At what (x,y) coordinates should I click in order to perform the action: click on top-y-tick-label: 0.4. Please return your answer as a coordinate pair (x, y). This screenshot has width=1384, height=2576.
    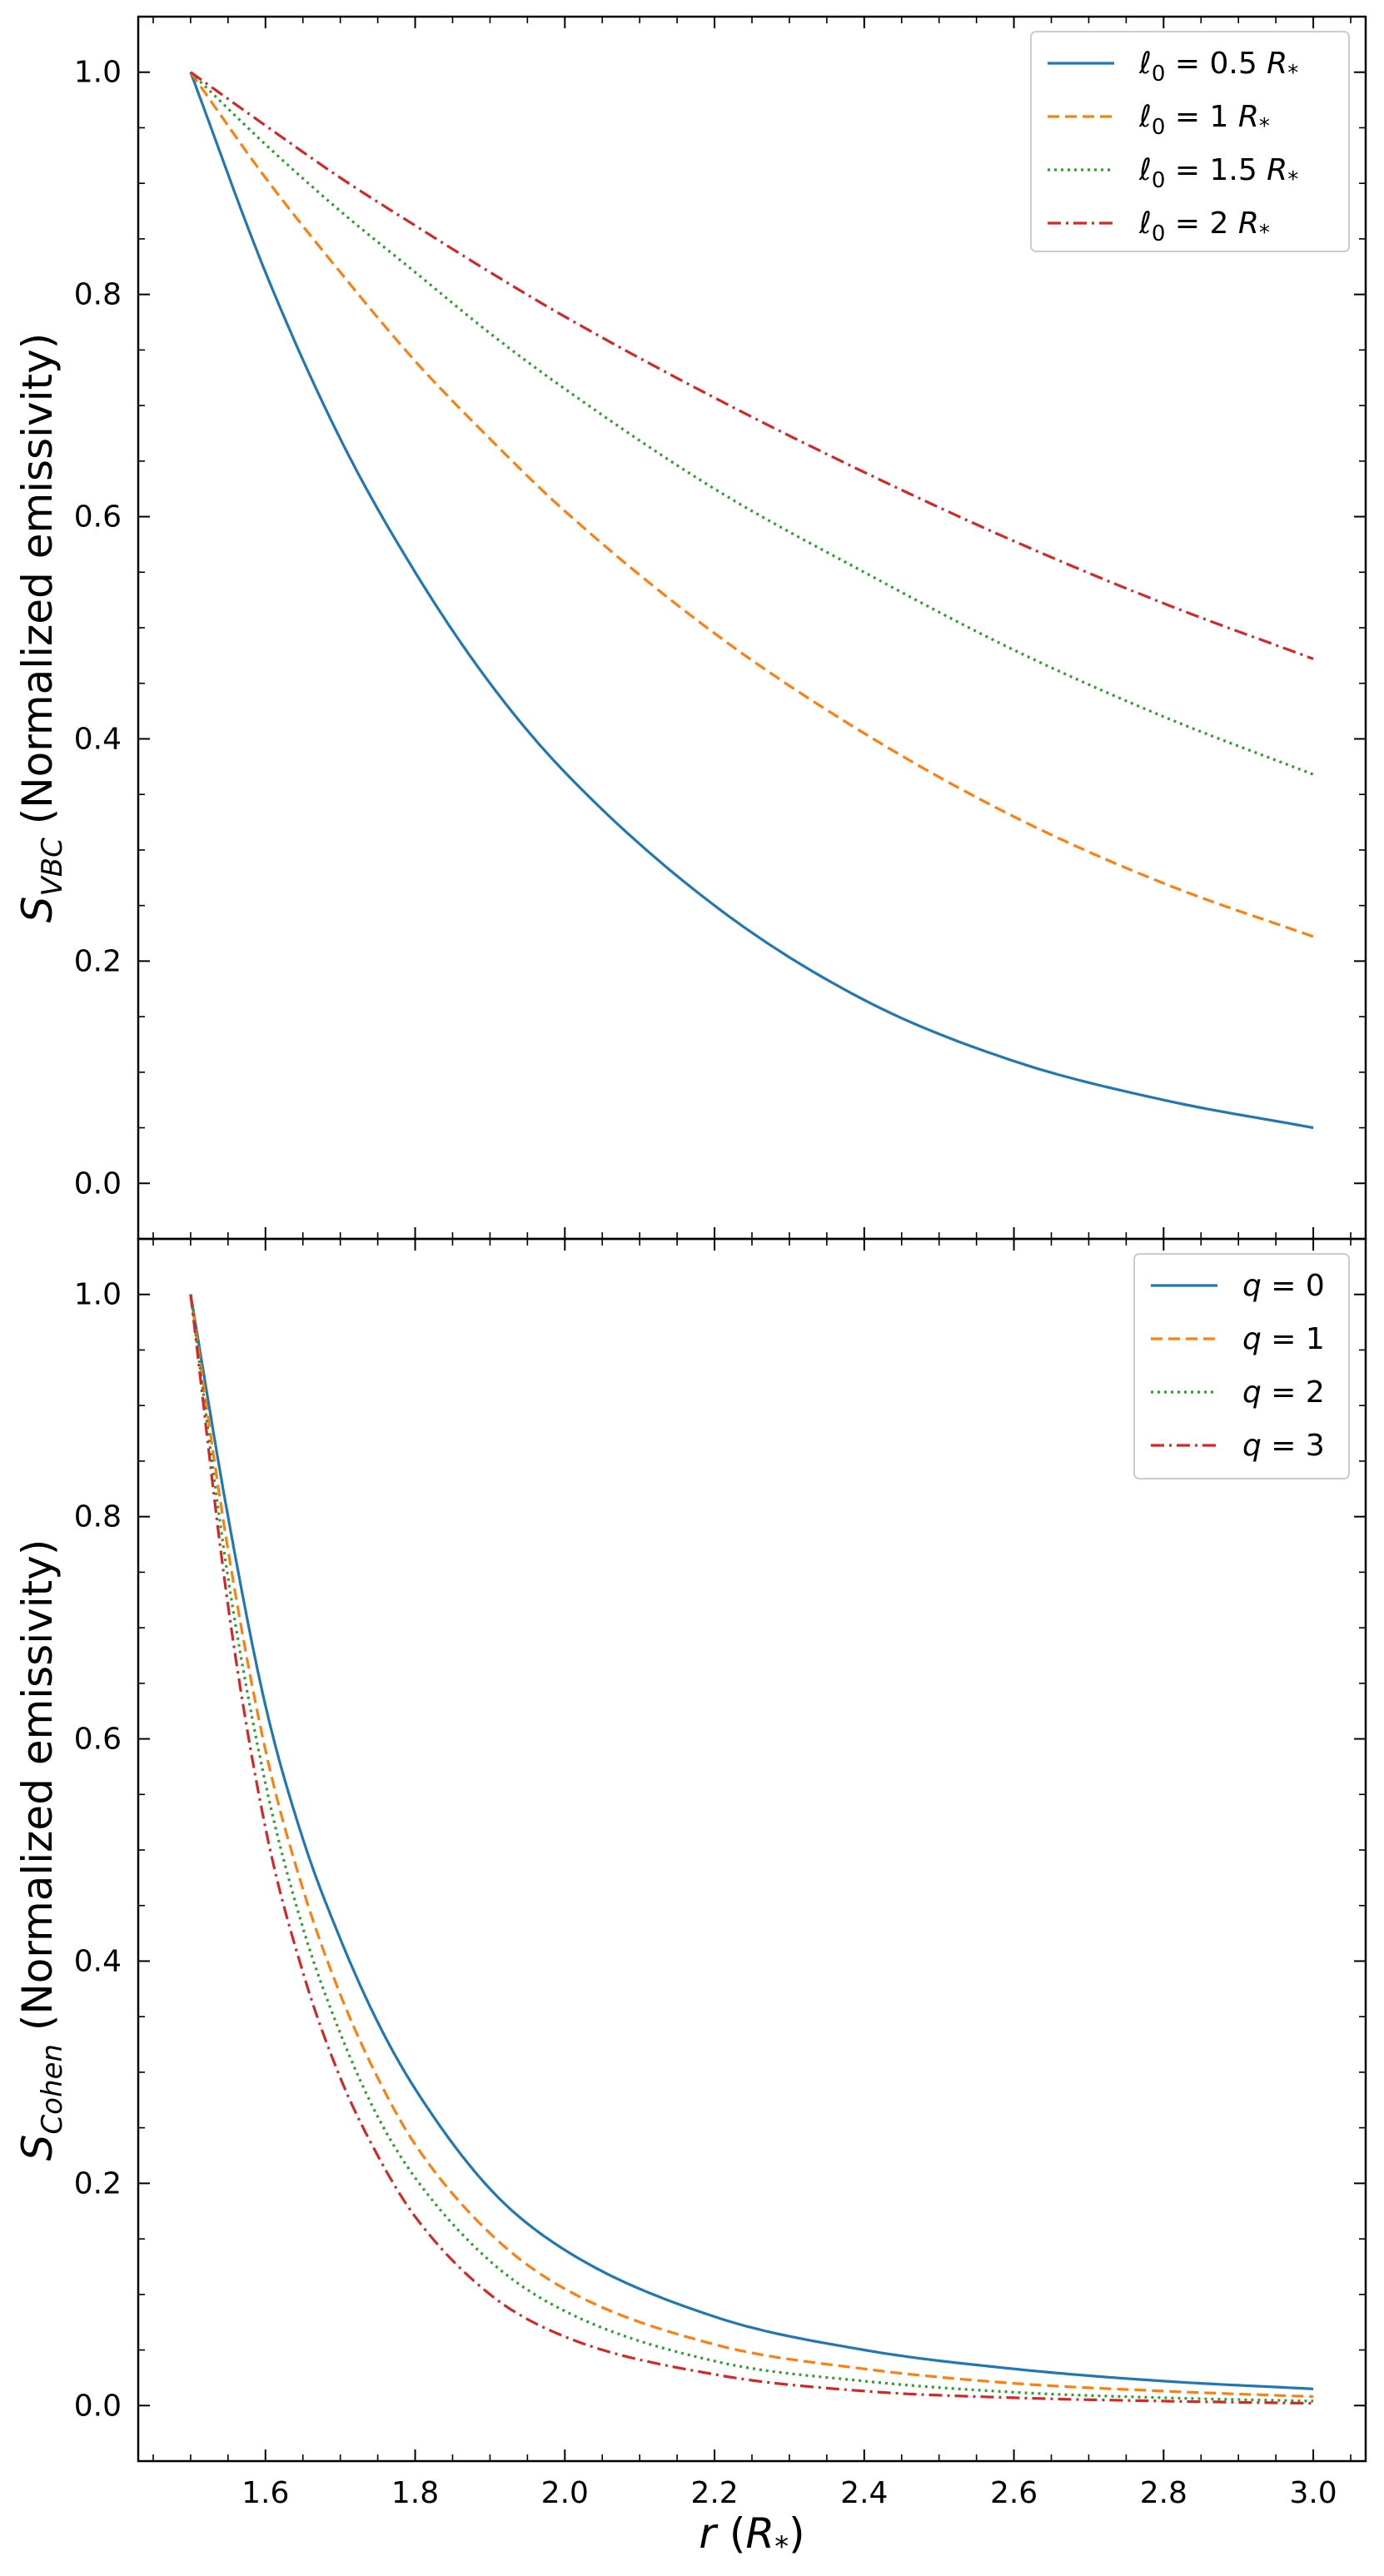
    Looking at the image, I should click on (98, 739).